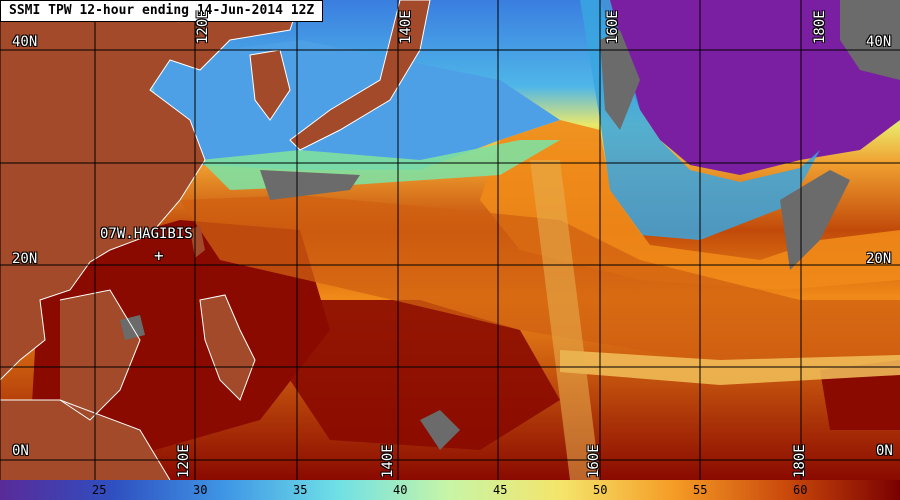  What do you see at coordinates (227, 347) in the screenshot?
I see `philippines` at bounding box center [227, 347].